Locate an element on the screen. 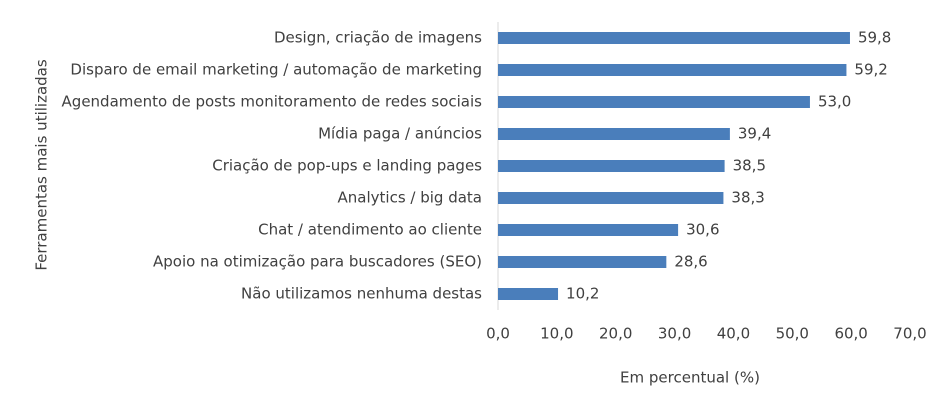 The image size is (945, 401). x-axis-title: Em percentual (%) is located at coordinates (690, 378).